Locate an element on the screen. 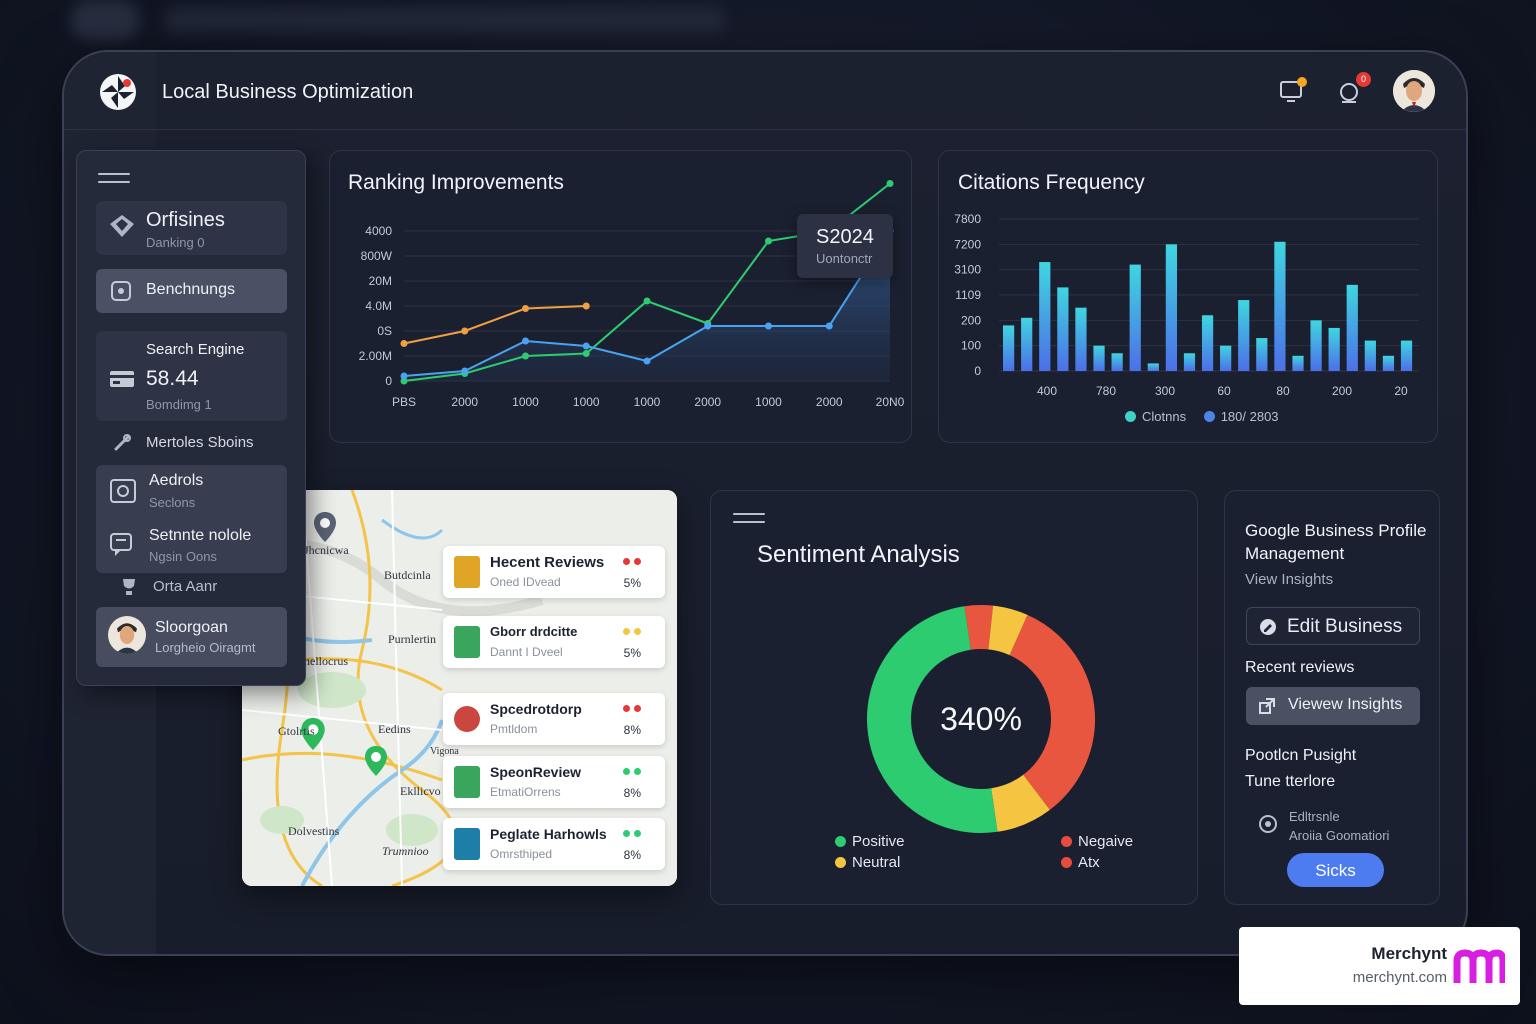  review-sub: Omrsthiped is located at coordinates (521, 854).